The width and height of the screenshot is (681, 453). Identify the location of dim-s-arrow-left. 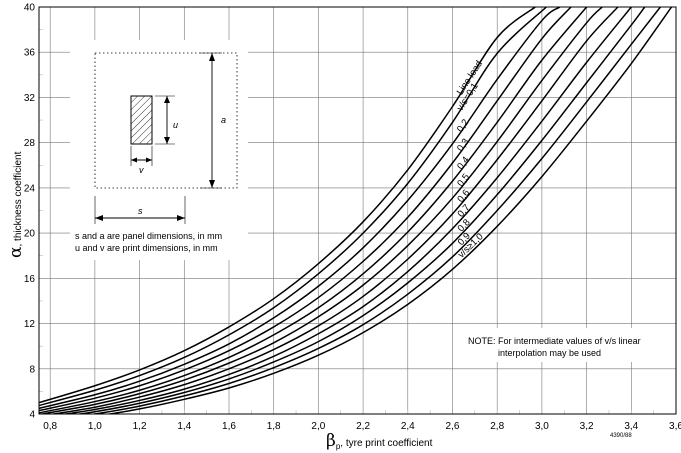
(99, 218).